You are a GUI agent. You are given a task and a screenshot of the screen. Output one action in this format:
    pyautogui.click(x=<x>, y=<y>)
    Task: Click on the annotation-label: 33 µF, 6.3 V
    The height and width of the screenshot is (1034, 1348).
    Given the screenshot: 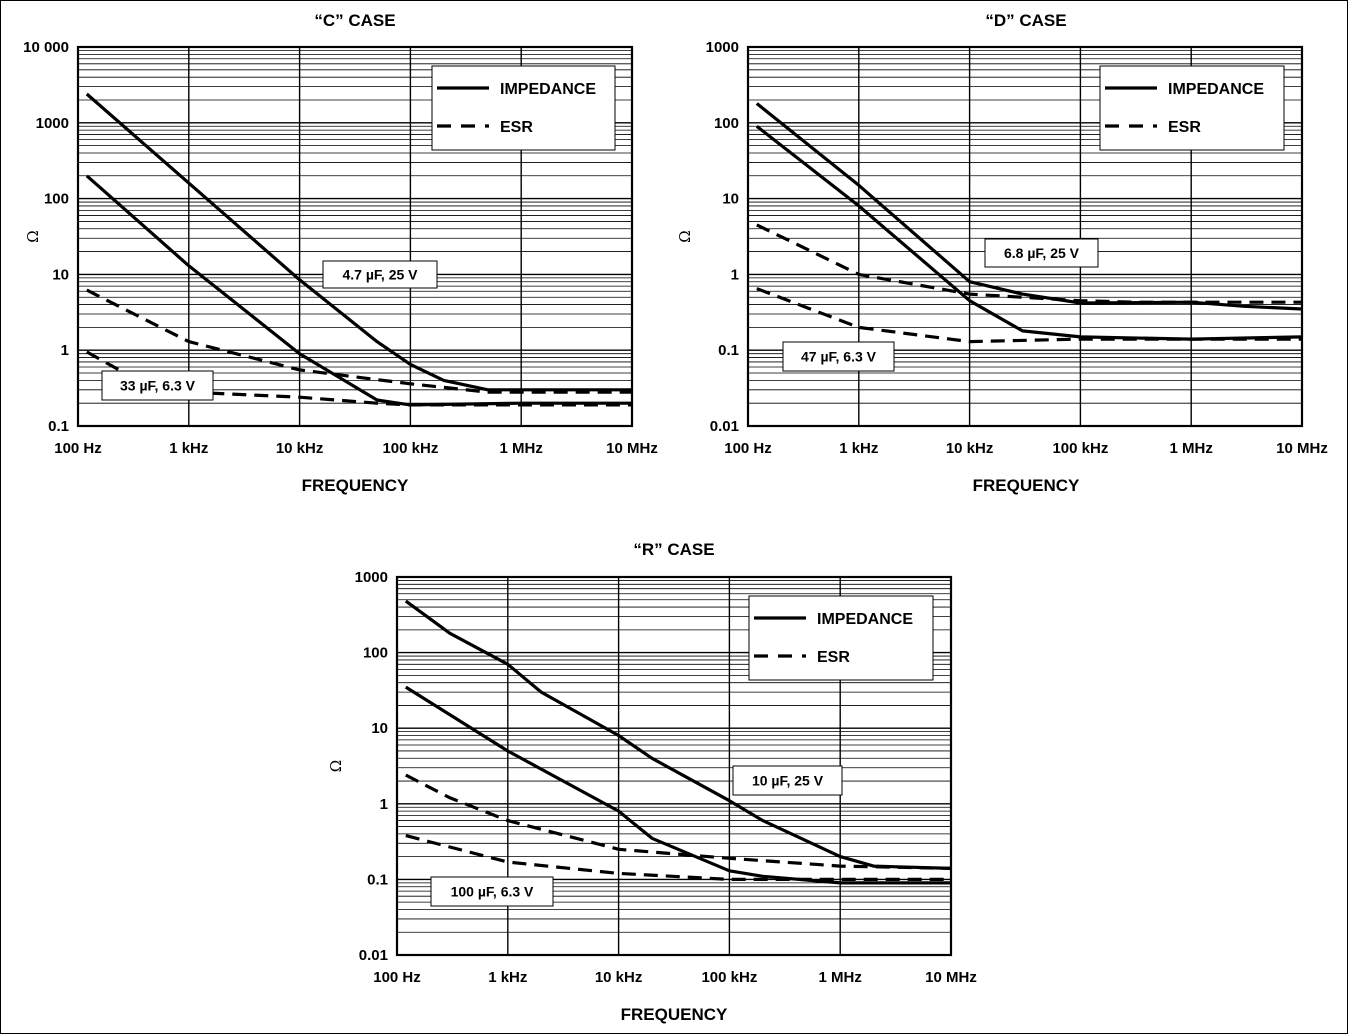 What is the action you would take?
    pyautogui.click(x=158, y=386)
    